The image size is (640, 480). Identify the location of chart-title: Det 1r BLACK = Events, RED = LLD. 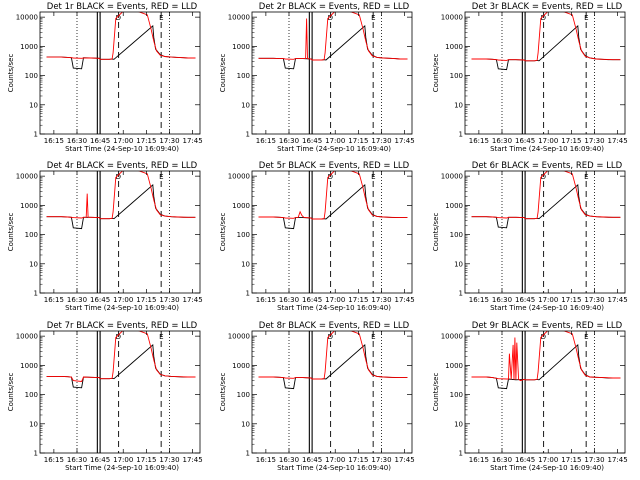
(122, 7).